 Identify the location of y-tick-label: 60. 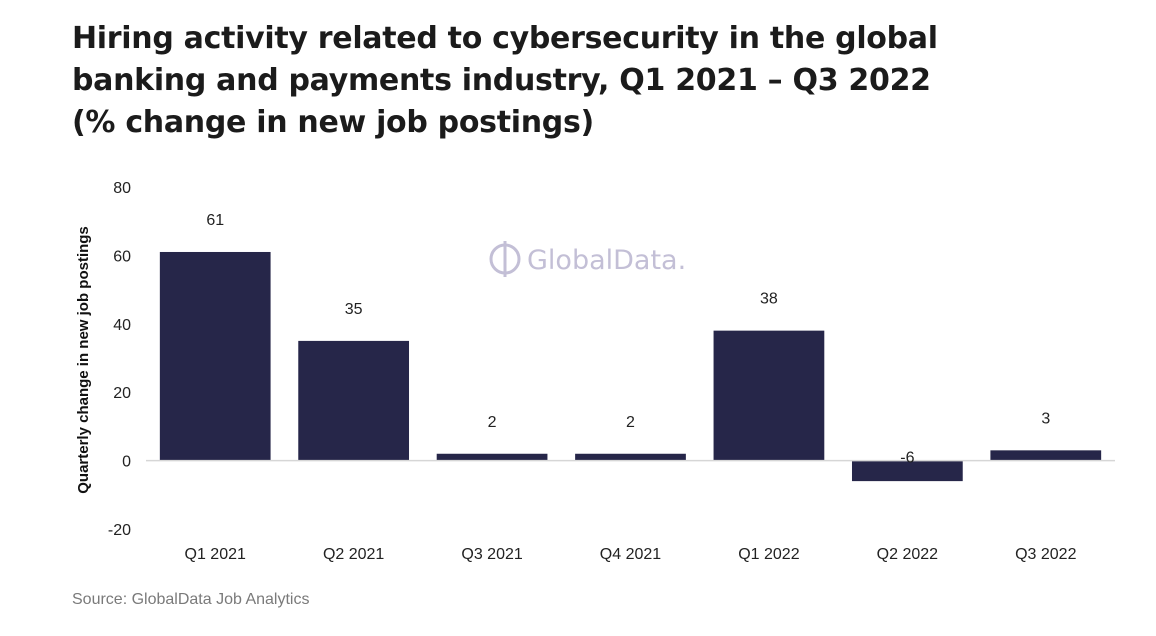
(122, 256).